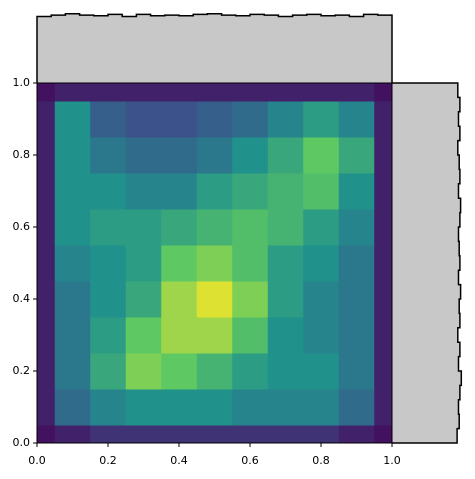 The height and width of the screenshot is (479, 475). Describe the element at coordinates (321, 460) in the screenshot. I see `x-tick-label: 0.8` at that location.